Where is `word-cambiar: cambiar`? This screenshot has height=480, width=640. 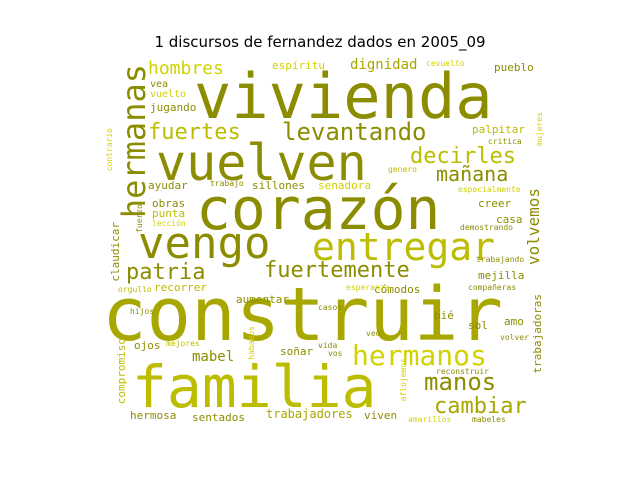 word-cambiar: cambiar is located at coordinates (480, 406).